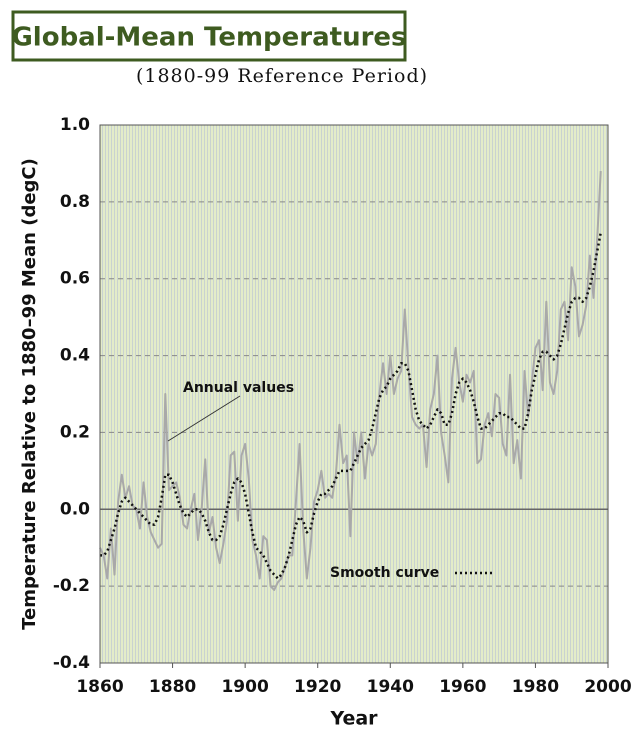 This screenshot has width=635, height=734. I want to click on y-tick-label: 0.6, so click(75, 279).